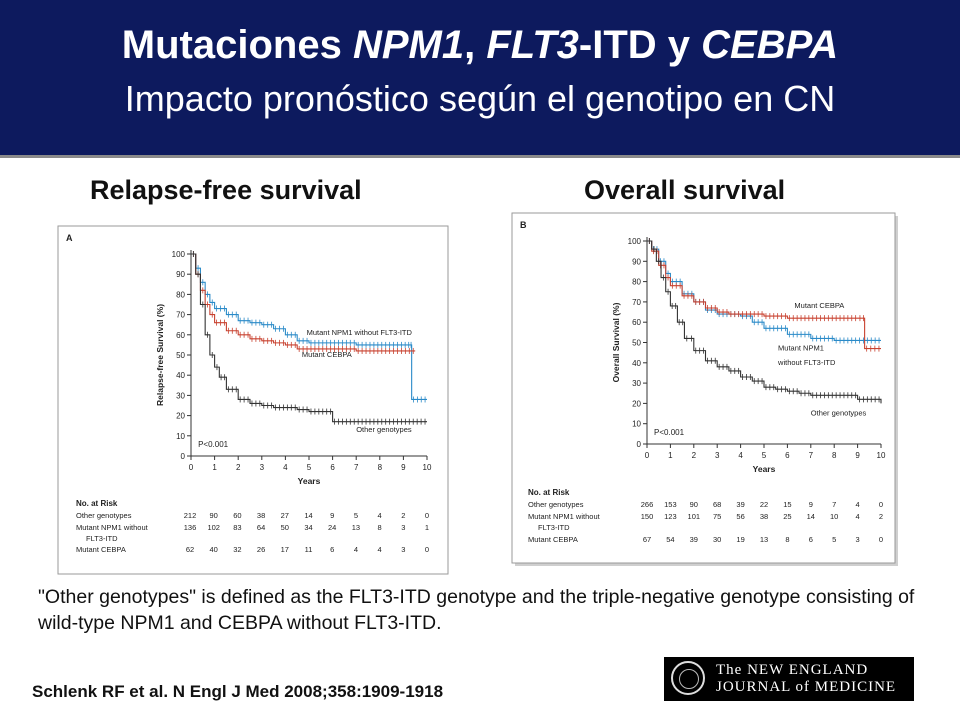 This screenshot has width=960, height=720. I want to click on risk-value: 22, so click(764, 504).